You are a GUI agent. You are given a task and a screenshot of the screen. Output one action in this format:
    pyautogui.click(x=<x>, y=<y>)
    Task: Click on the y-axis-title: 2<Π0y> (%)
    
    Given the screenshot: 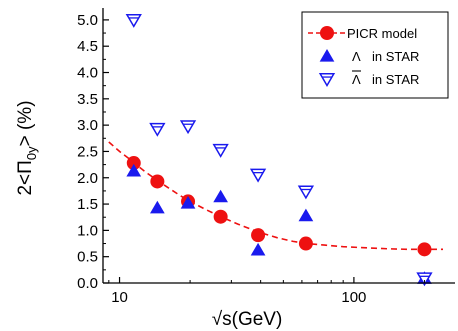 What is the action you would take?
    pyautogui.click(x=27, y=147)
    